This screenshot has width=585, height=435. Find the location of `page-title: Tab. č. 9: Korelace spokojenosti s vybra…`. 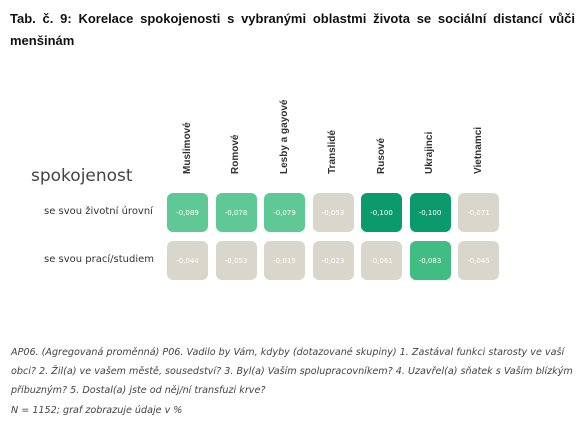

page-title: Tab. č. 9: Korelace spokojenosti s vybra… is located at coordinates (292, 29).